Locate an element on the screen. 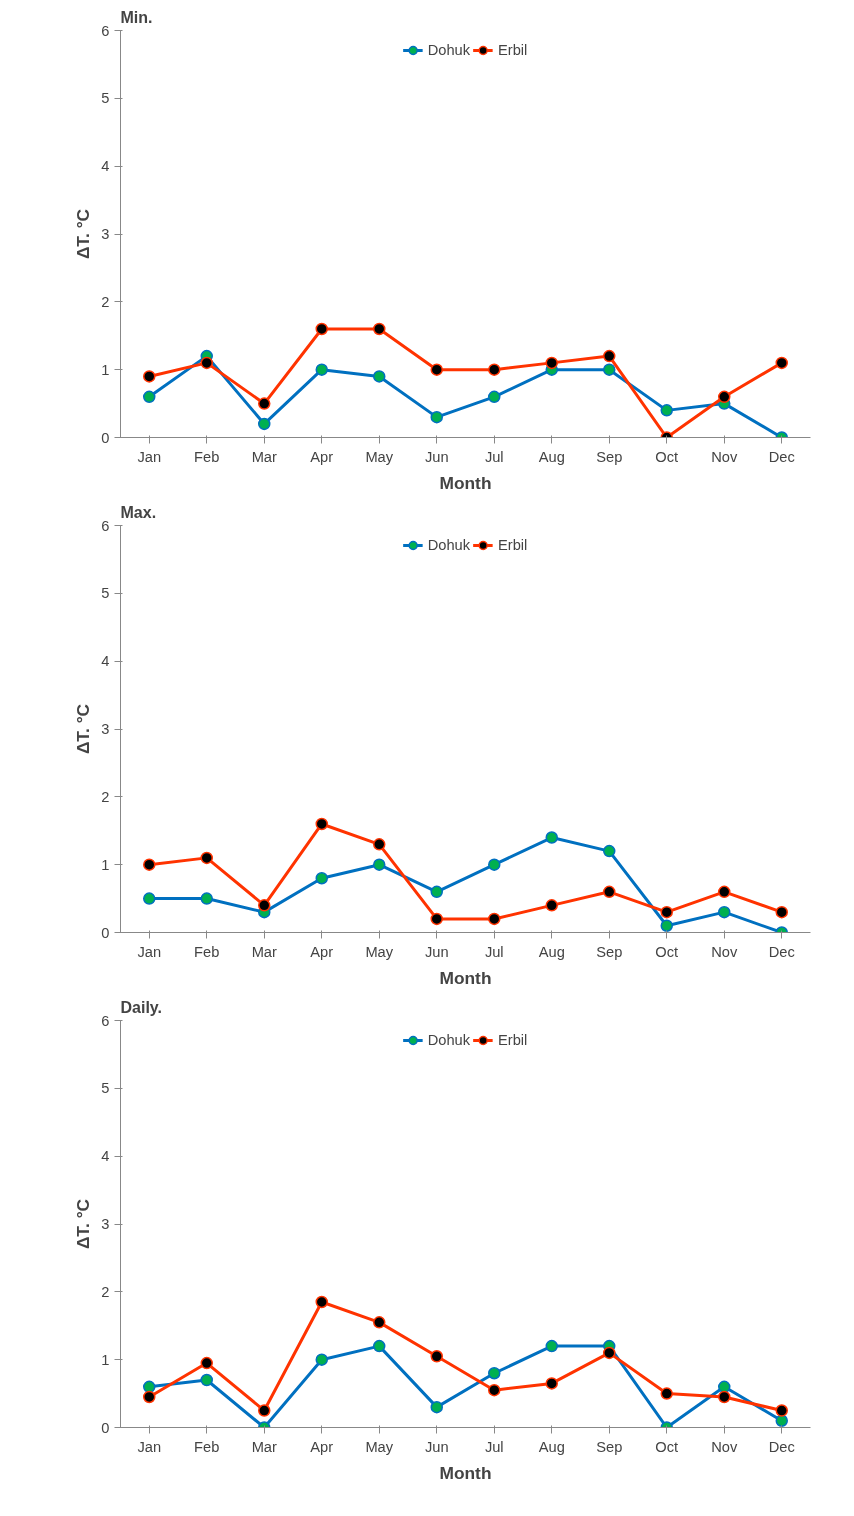 The height and width of the screenshot is (1516, 854). chart-title: Max. is located at coordinates (138, 512).